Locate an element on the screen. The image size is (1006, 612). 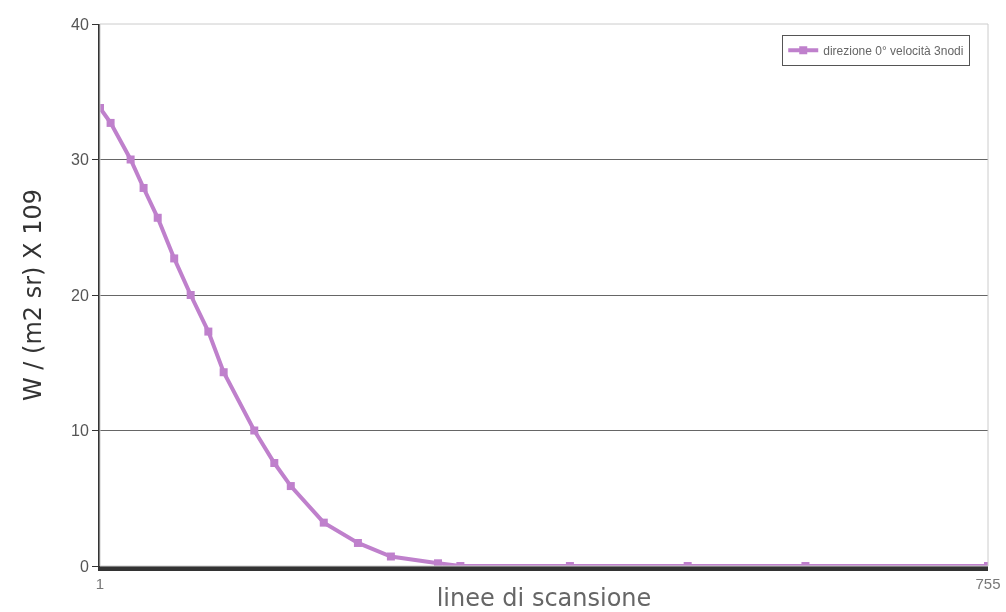
x-tick-label: 1 is located at coordinates (100, 583).